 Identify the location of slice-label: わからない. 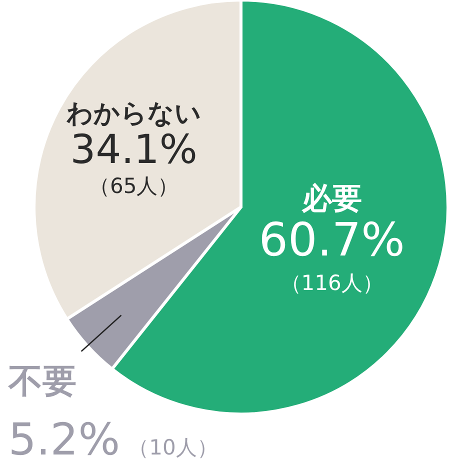
(133, 114).